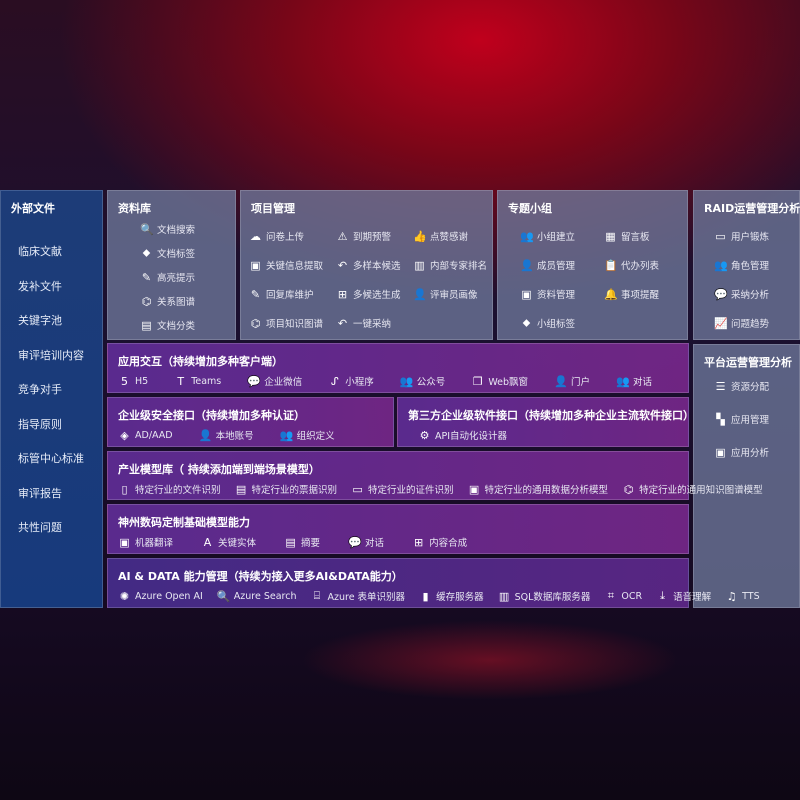  Describe the element at coordinates (526, 322) in the screenshot. I see `tag-icon: ⬥` at that location.